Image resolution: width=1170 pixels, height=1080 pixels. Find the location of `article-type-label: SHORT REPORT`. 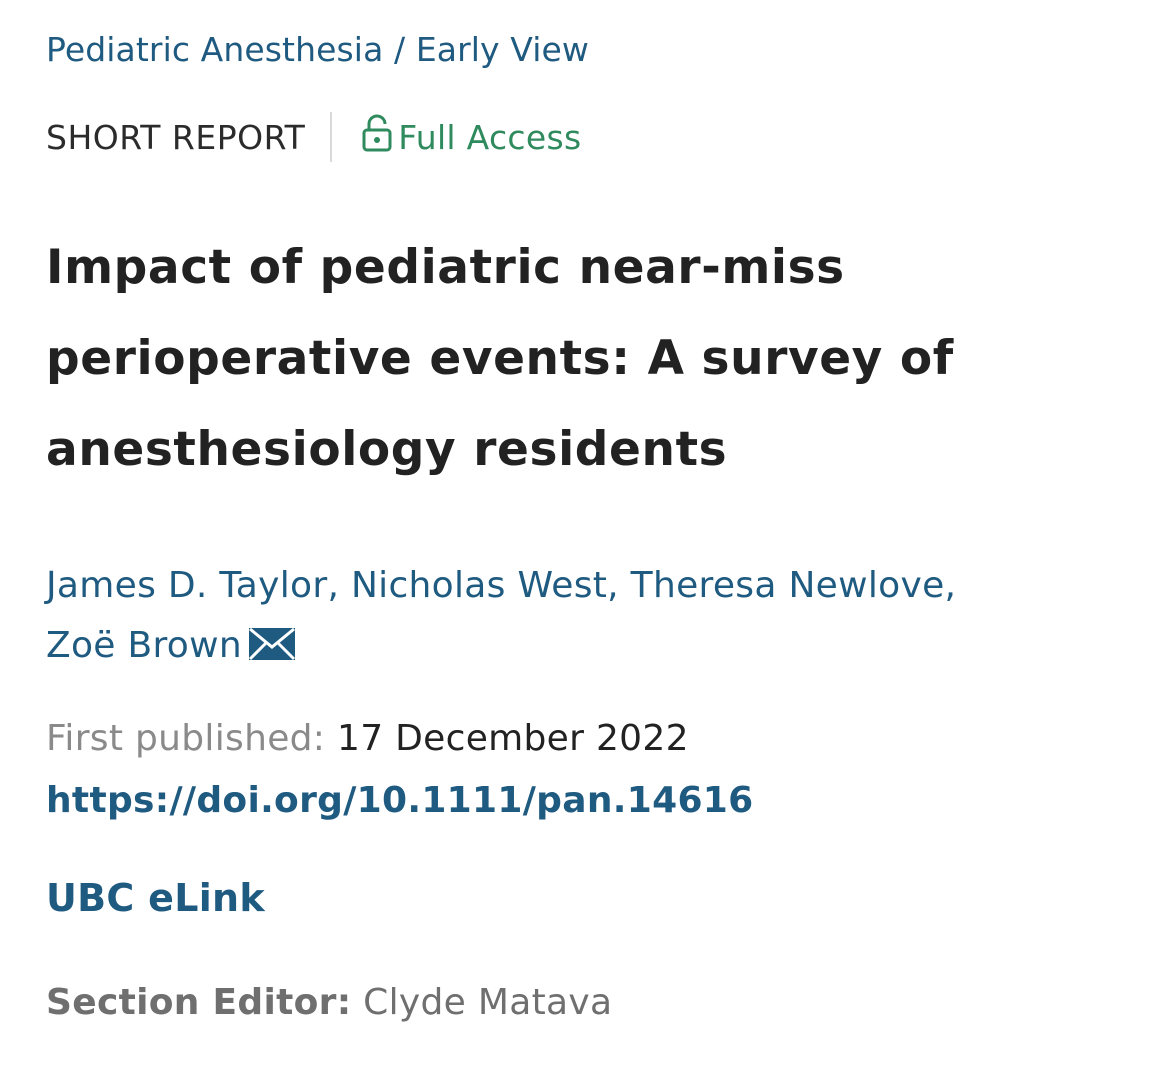

article-type-label: SHORT REPORT is located at coordinates (176, 137).